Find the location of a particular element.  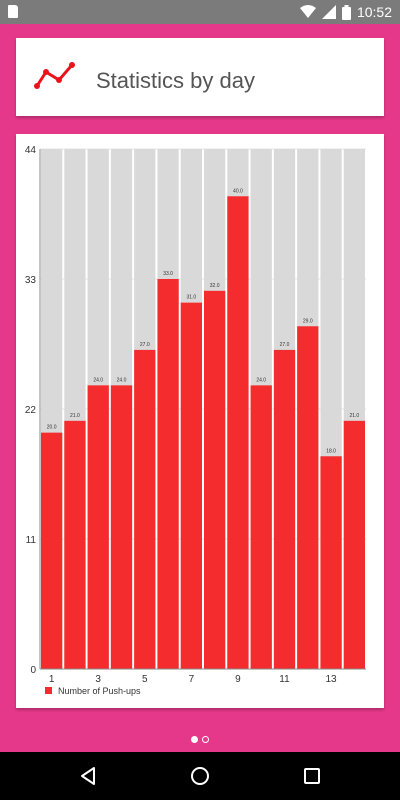

x-tick-label: 5 is located at coordinates (145, 679).